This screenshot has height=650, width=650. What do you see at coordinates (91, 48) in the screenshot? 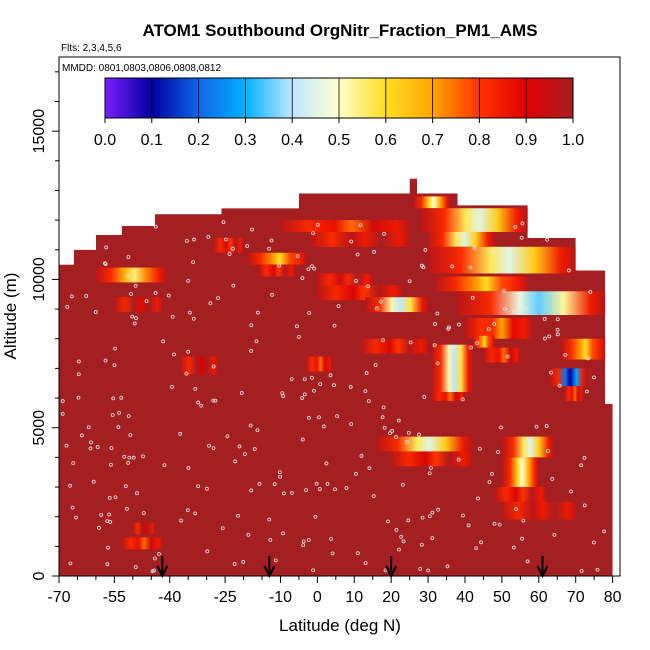
I see `flights-label: Flts: 2,3,4,5,6` at bounding box center [91, 48].